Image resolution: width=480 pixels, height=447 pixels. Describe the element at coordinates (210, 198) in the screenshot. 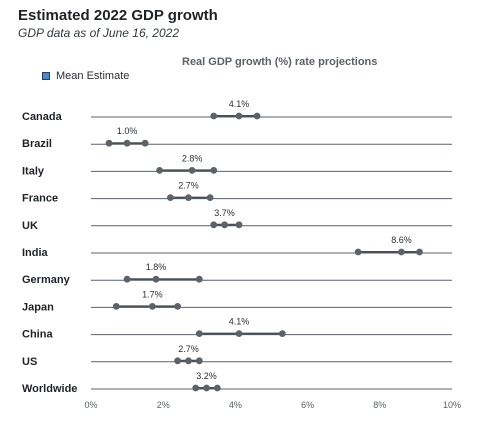

I see `point-high-france` at that location.